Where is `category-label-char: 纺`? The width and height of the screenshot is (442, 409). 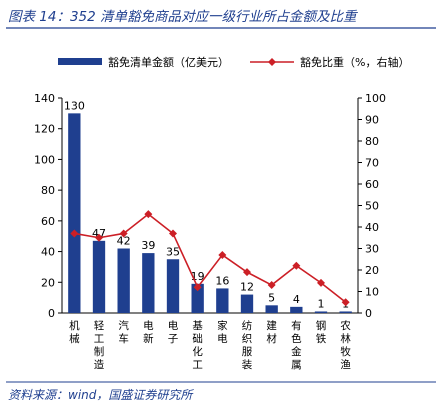
category-label-char: 纺 is located at coordinates (247, 325).